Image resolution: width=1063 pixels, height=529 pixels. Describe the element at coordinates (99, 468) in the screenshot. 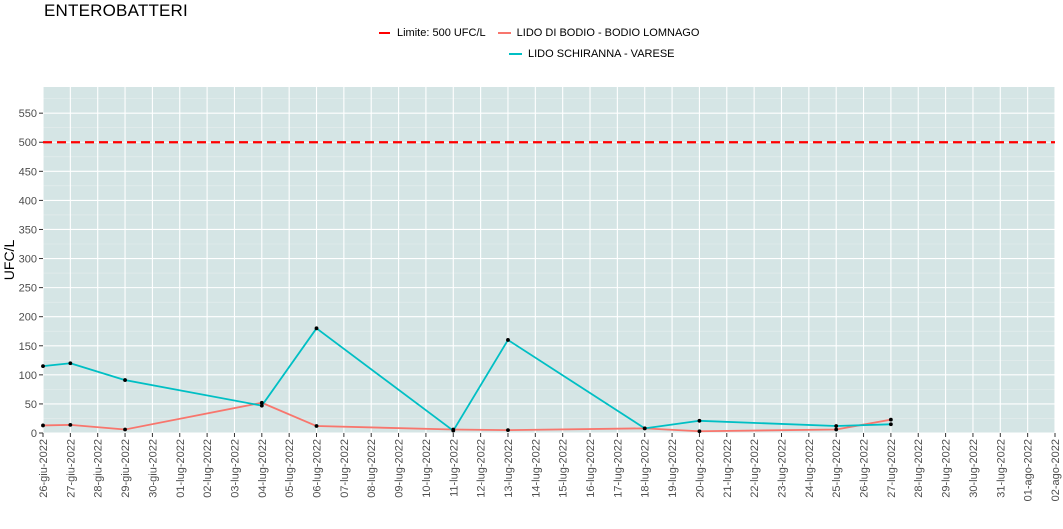

I see `x-tick-label: 28-giu-2022` at that location.